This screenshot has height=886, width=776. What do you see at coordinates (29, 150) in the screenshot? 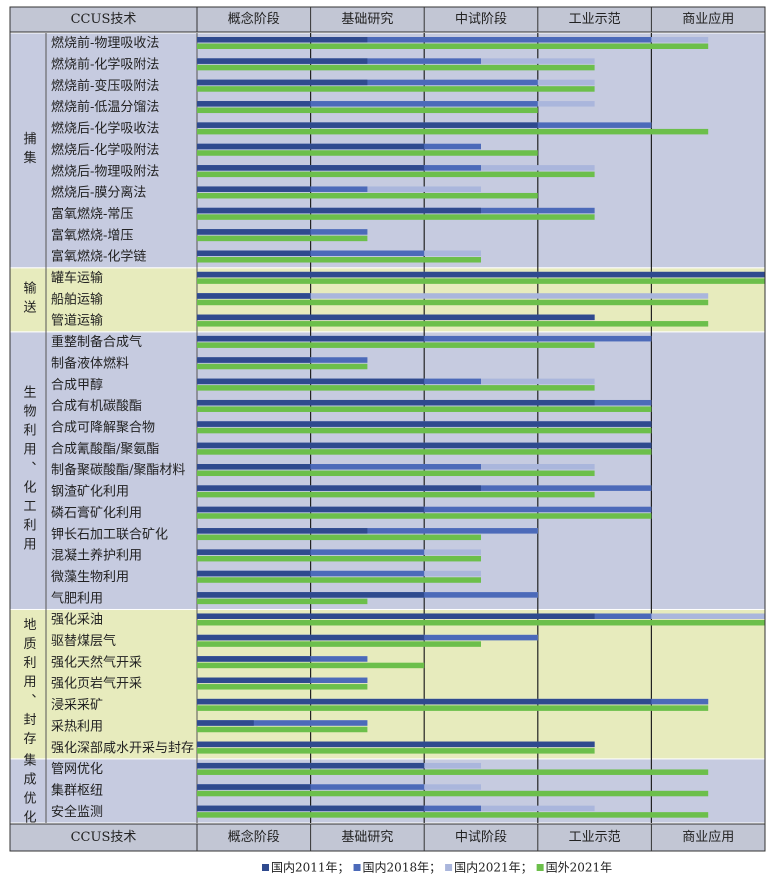
I see `group-label: 捕集` at bounding box center [29, 150].